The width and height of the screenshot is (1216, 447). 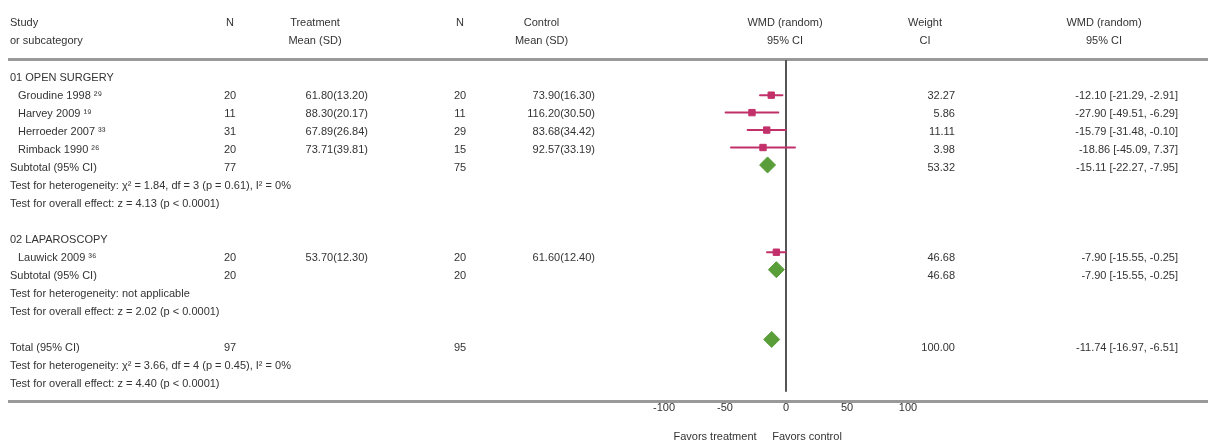 What do you see at coordinates (47, 40) in the screenshot?
I see `text: or subcategory` at bounding box center [47, 40].